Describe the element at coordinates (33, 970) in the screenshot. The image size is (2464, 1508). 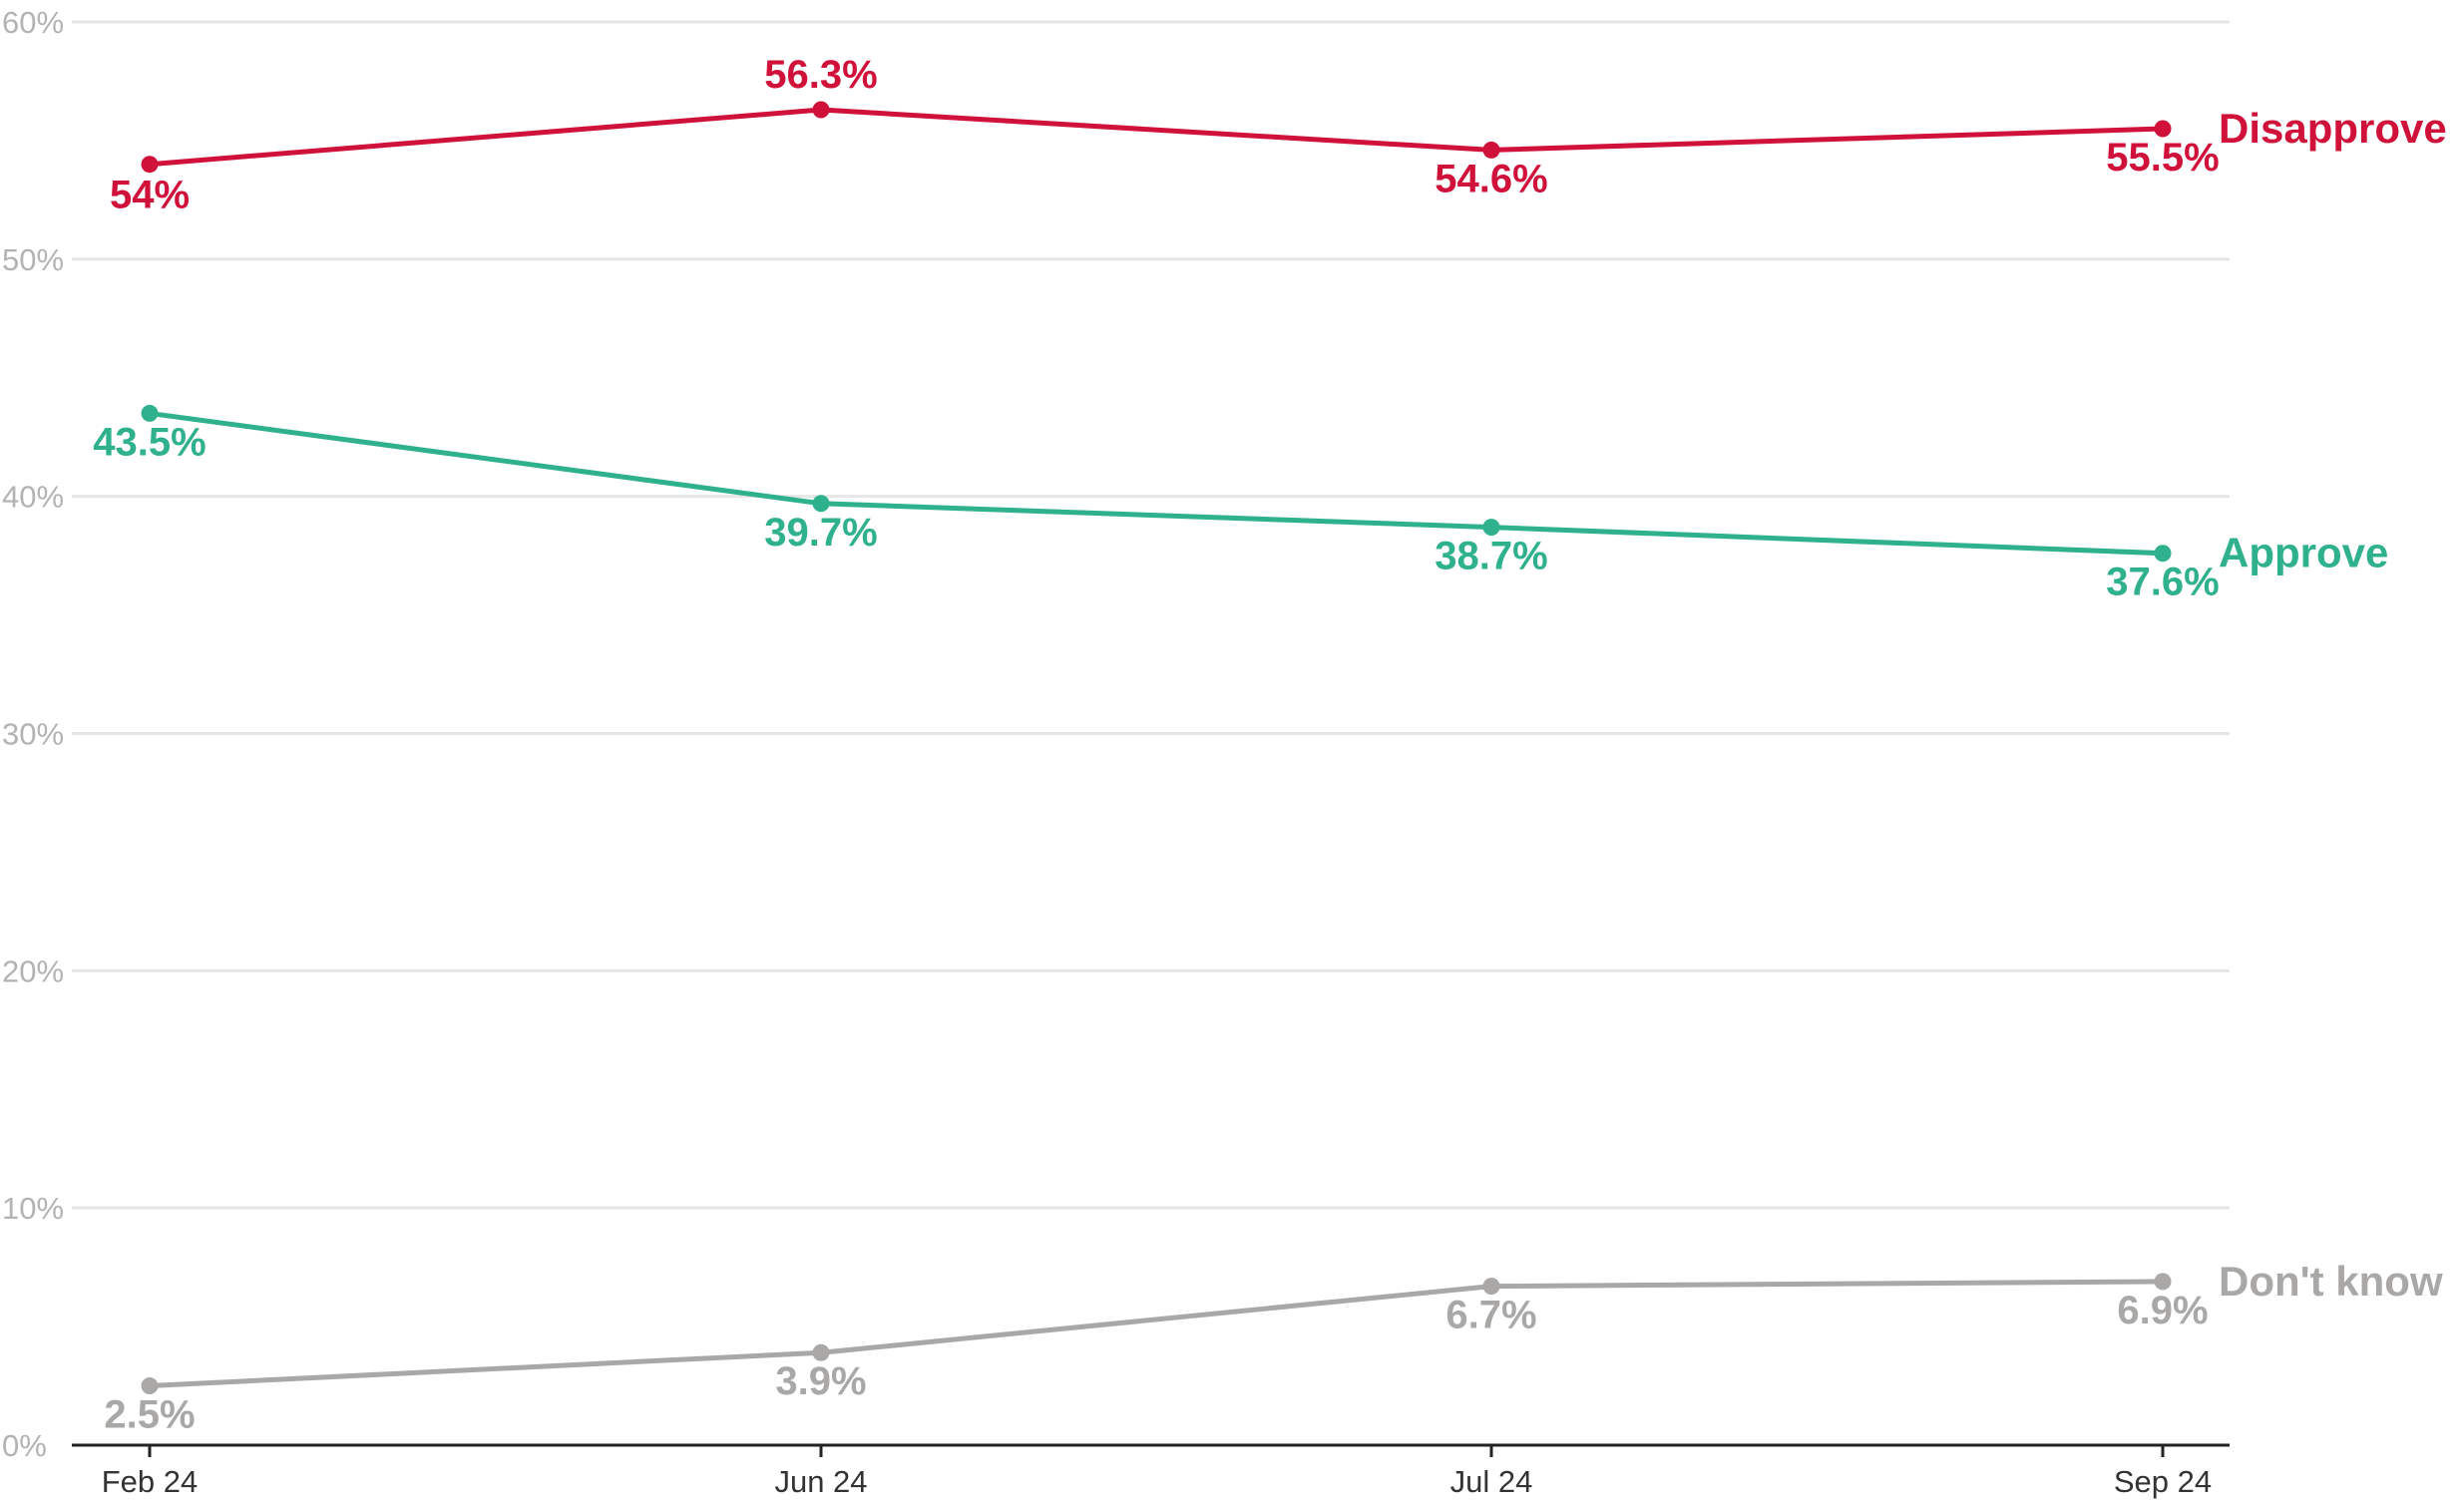
I see `y-tick-label-20: 20%` at that location.